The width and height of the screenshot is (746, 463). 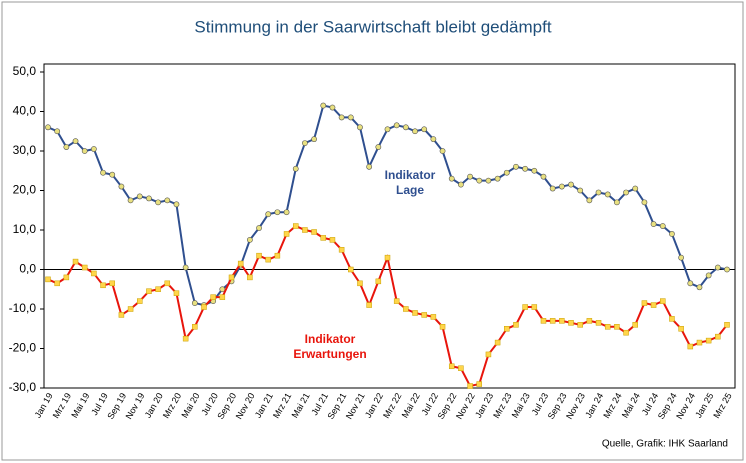 What do you see at coordinates (25, 111) in the screenshot?
I see `y-tick-label: 40,0` at bounding box center [25, 111].